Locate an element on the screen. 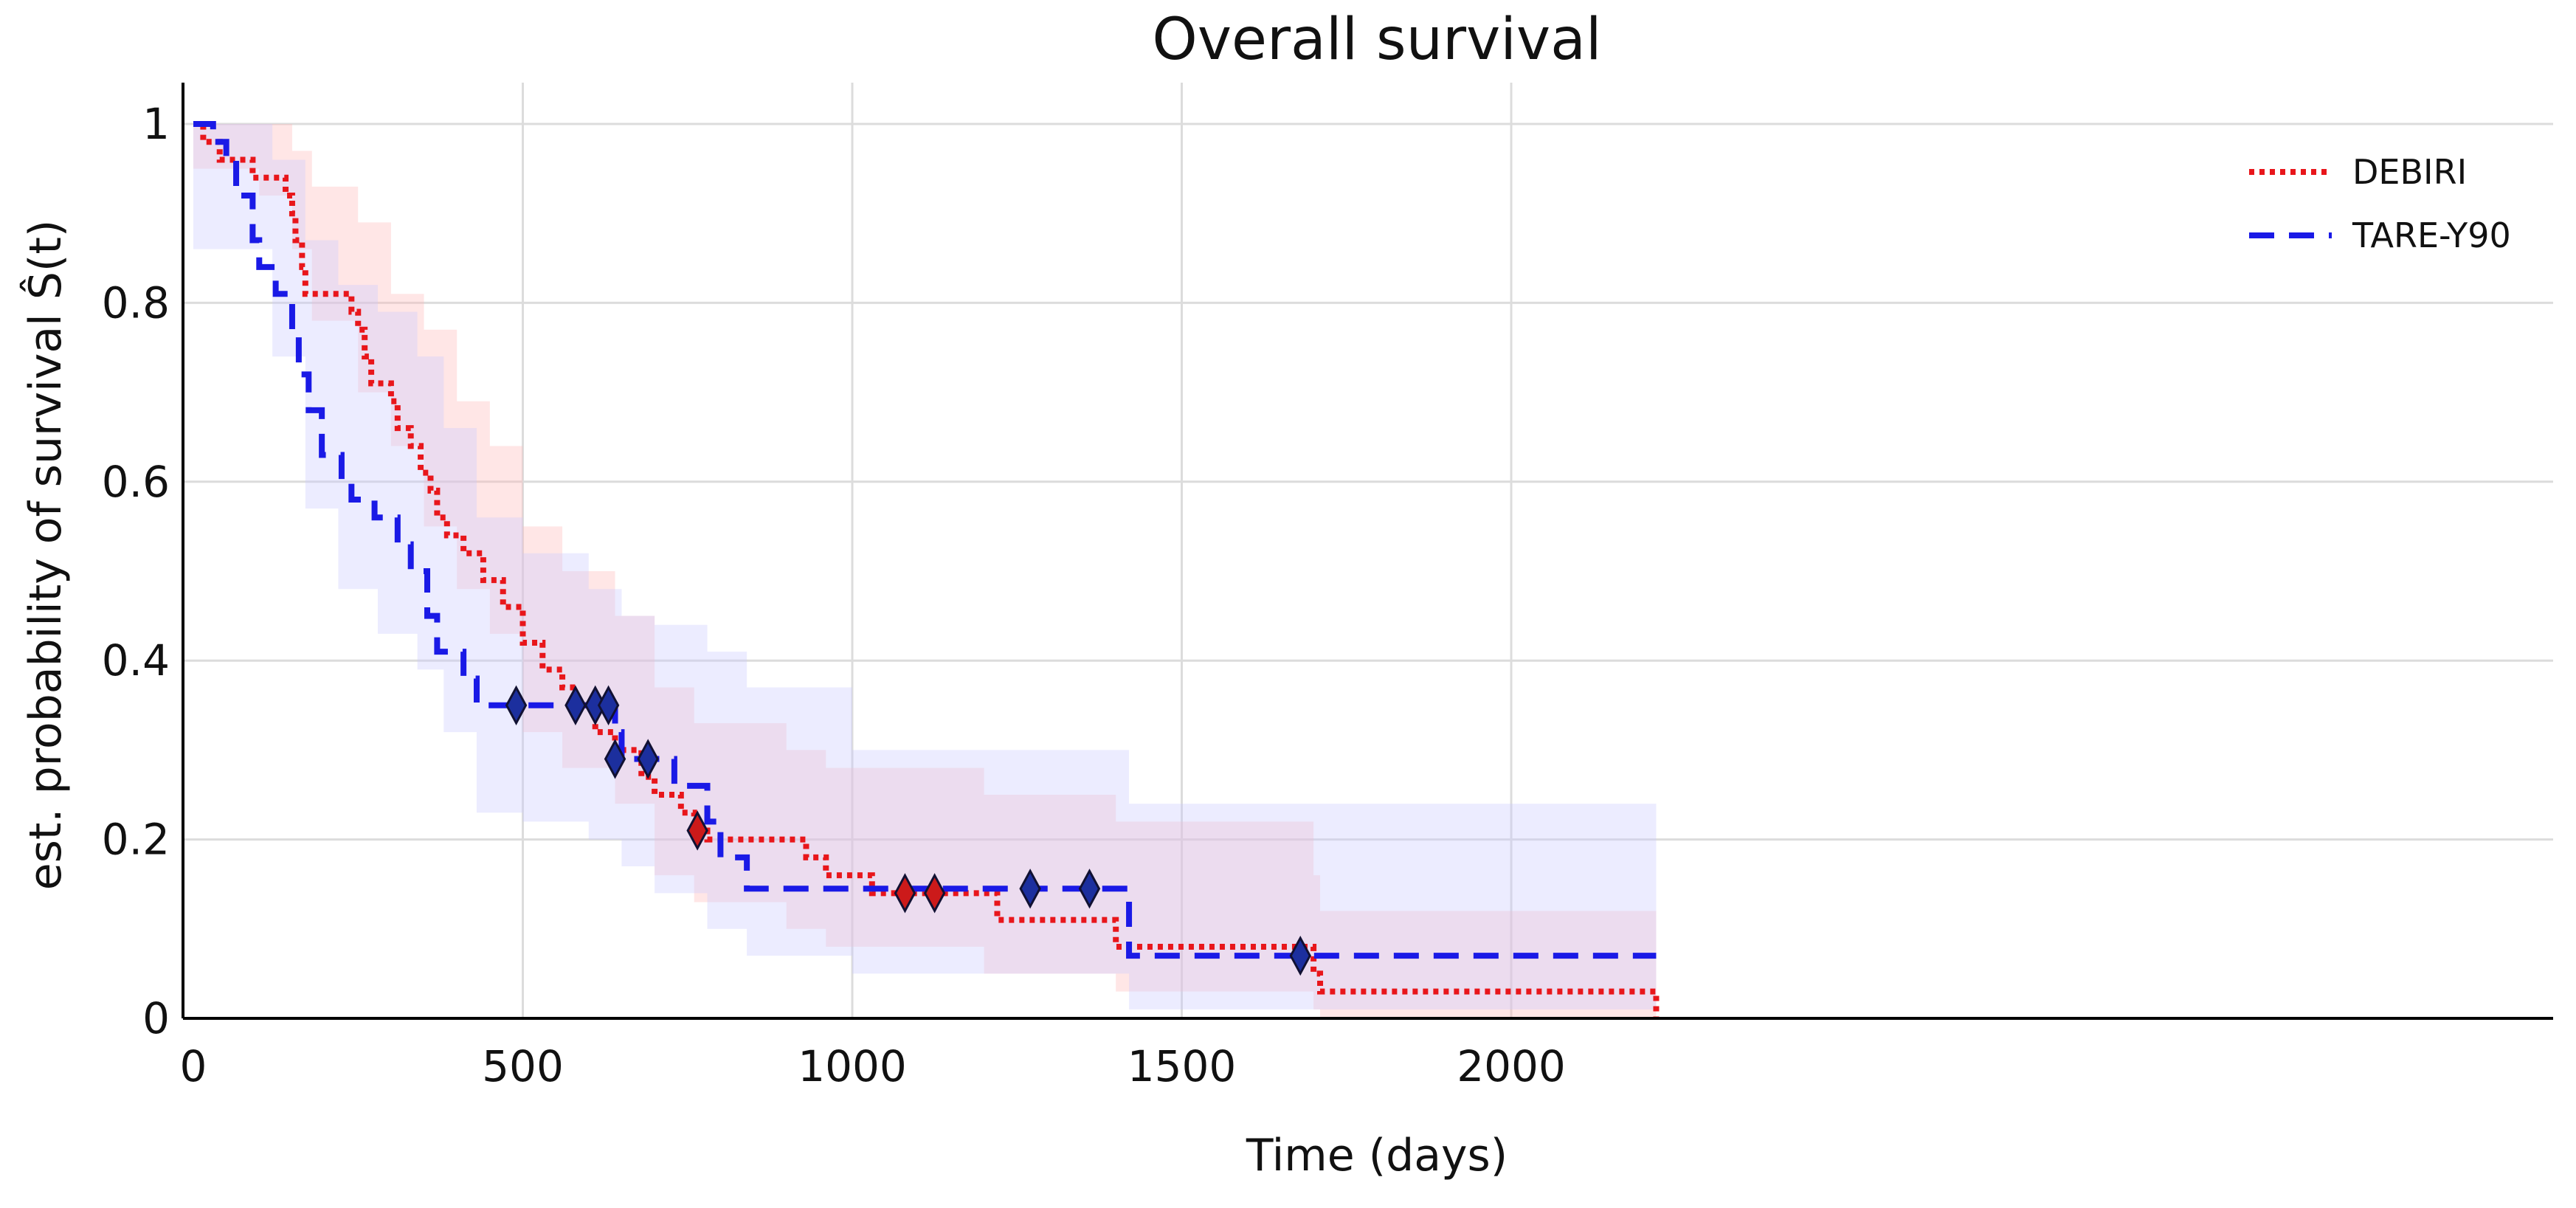  x-tick-label: 0 is located at coordinates (193, 1066).